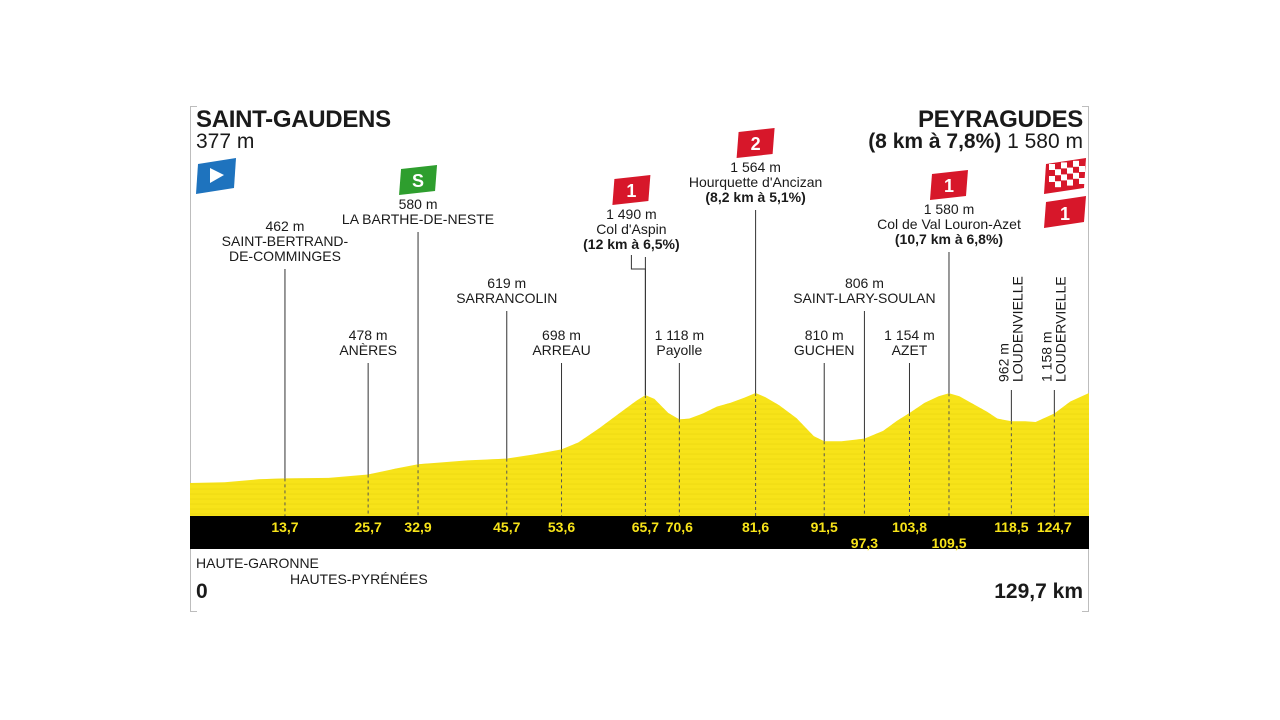 The height and width of the screenshot is (720, 1280). I want to click on km-label: 65,7, so click(645, 527).